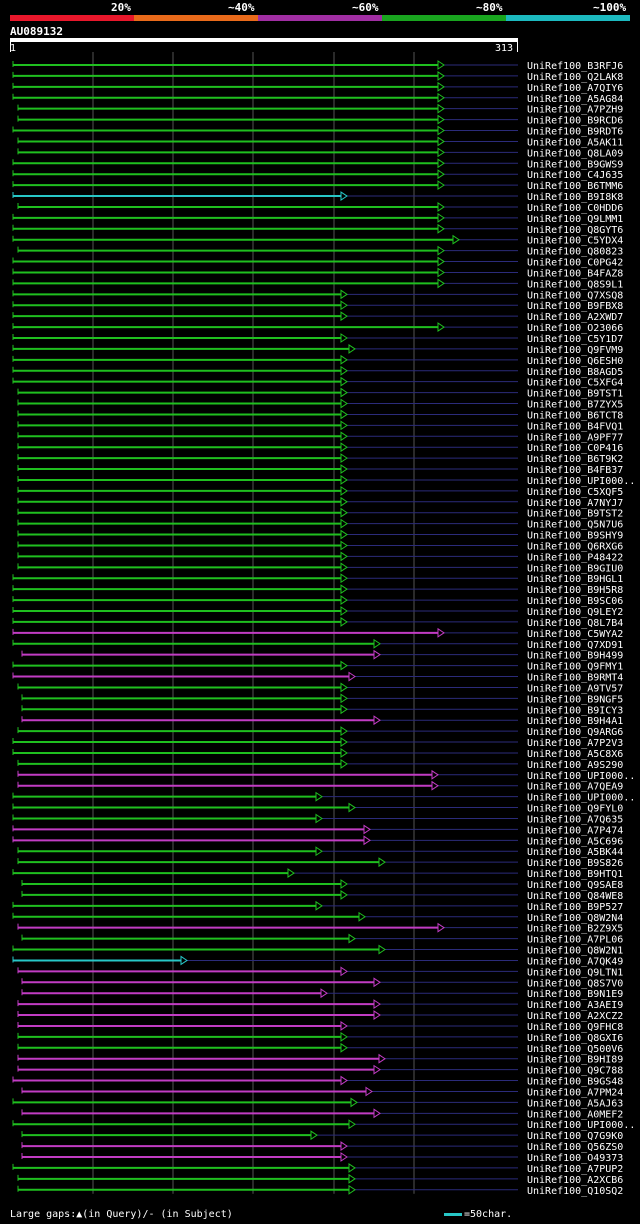 The image size is (640, 1224). I want to click on hit-label: UniRef100_Q9C788, so click(575, 1071).